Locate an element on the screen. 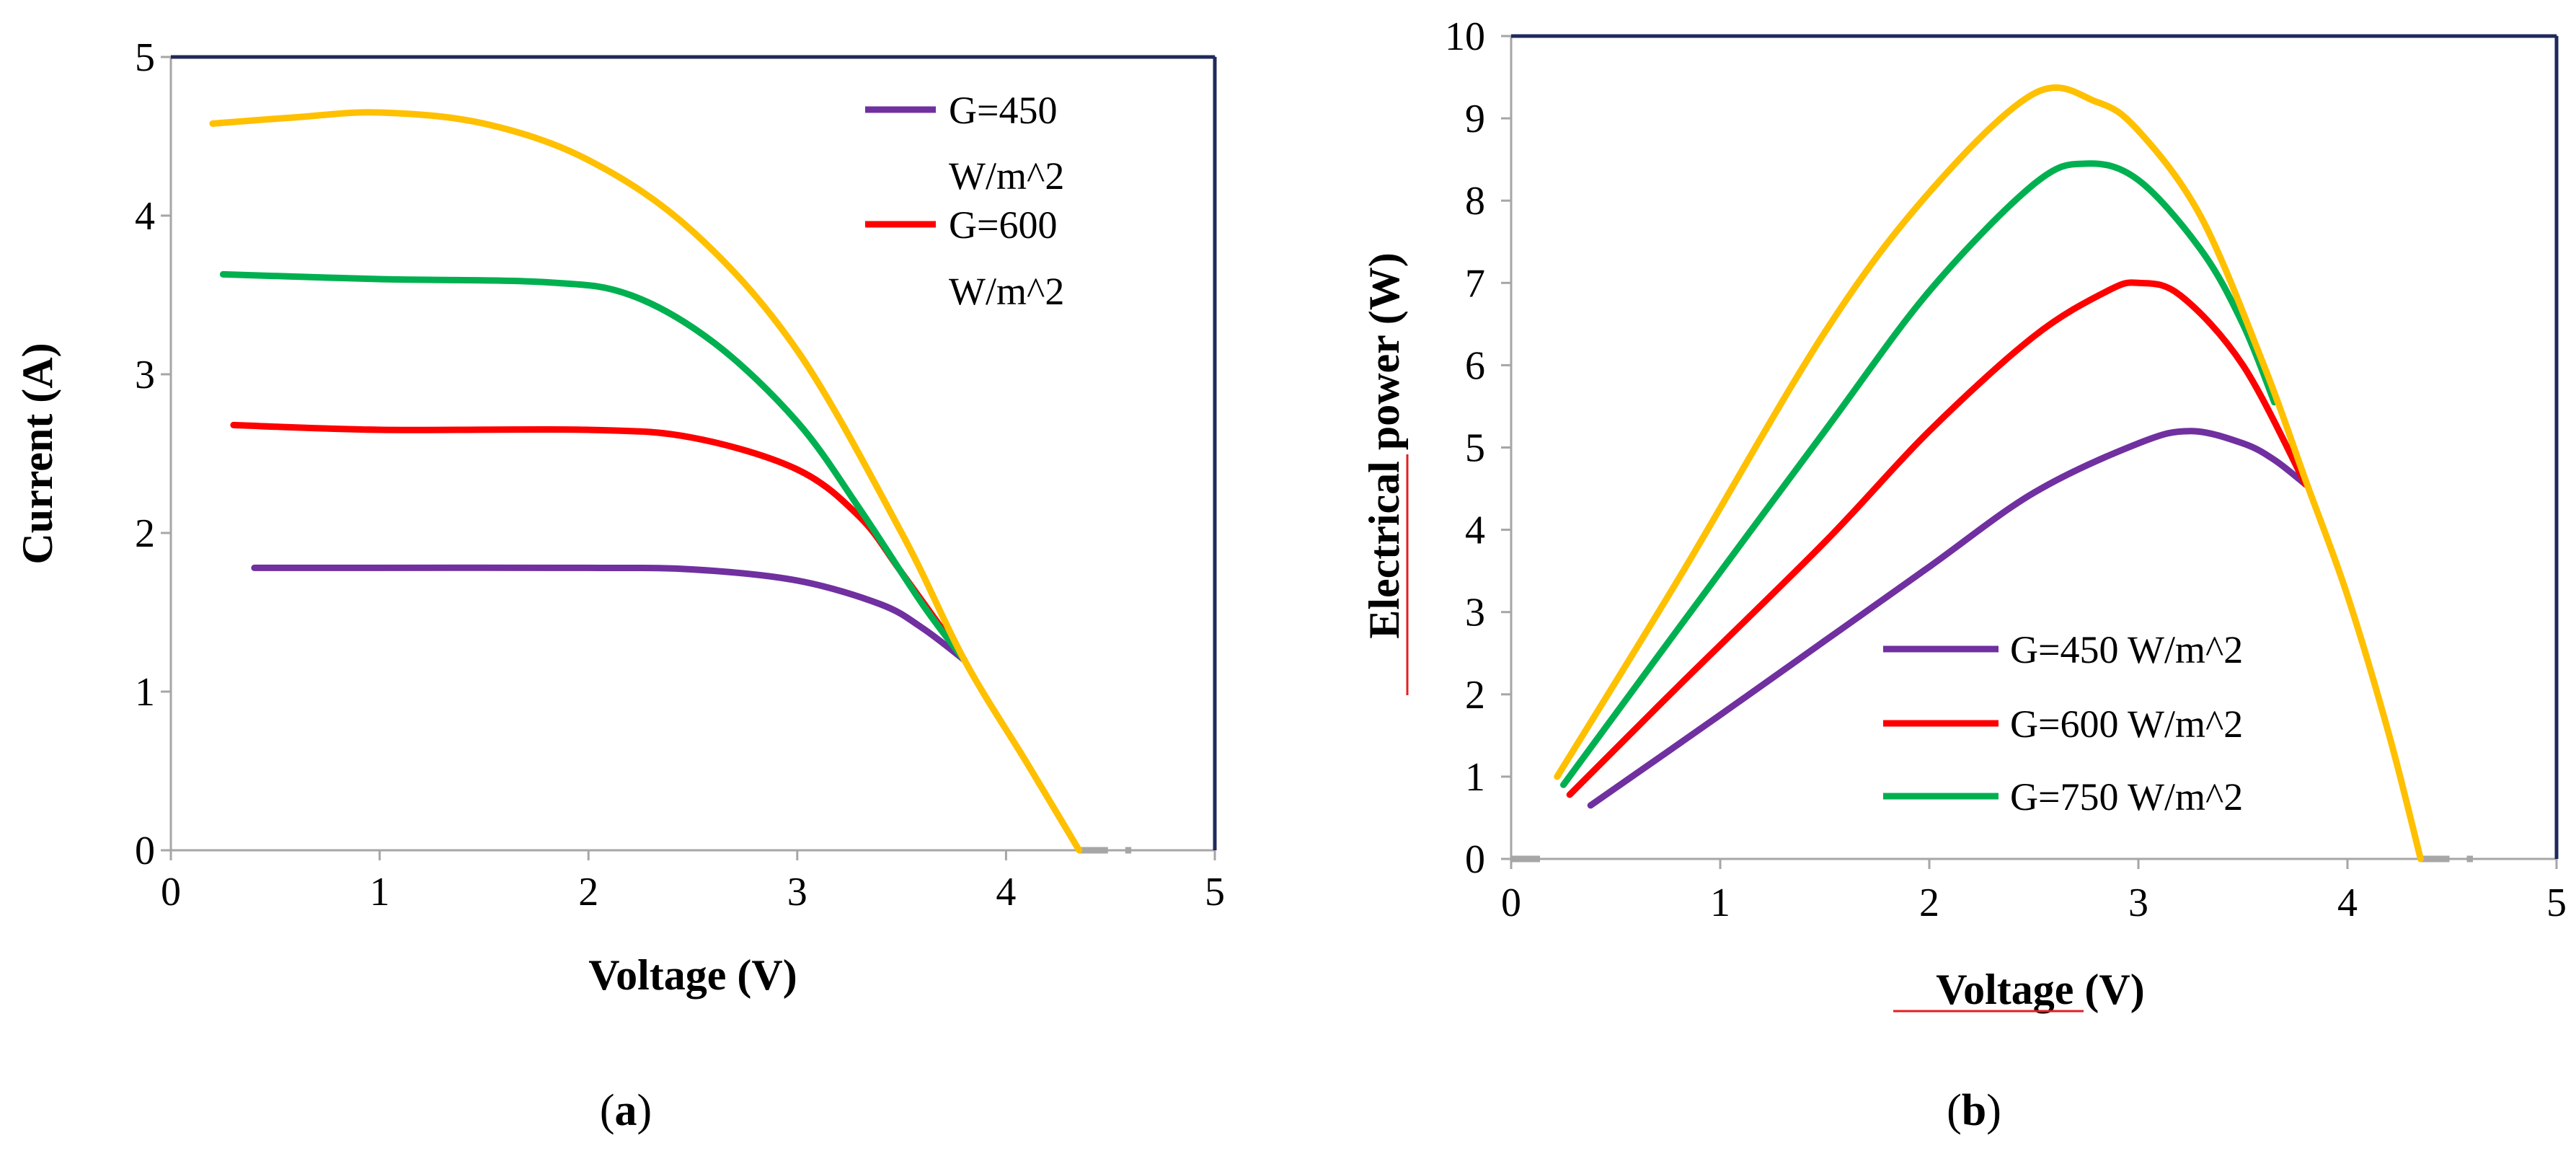 This screenshot has height=1151, width=2576. chart-a-caption-letter: a is located at coordinates (626, 1110).